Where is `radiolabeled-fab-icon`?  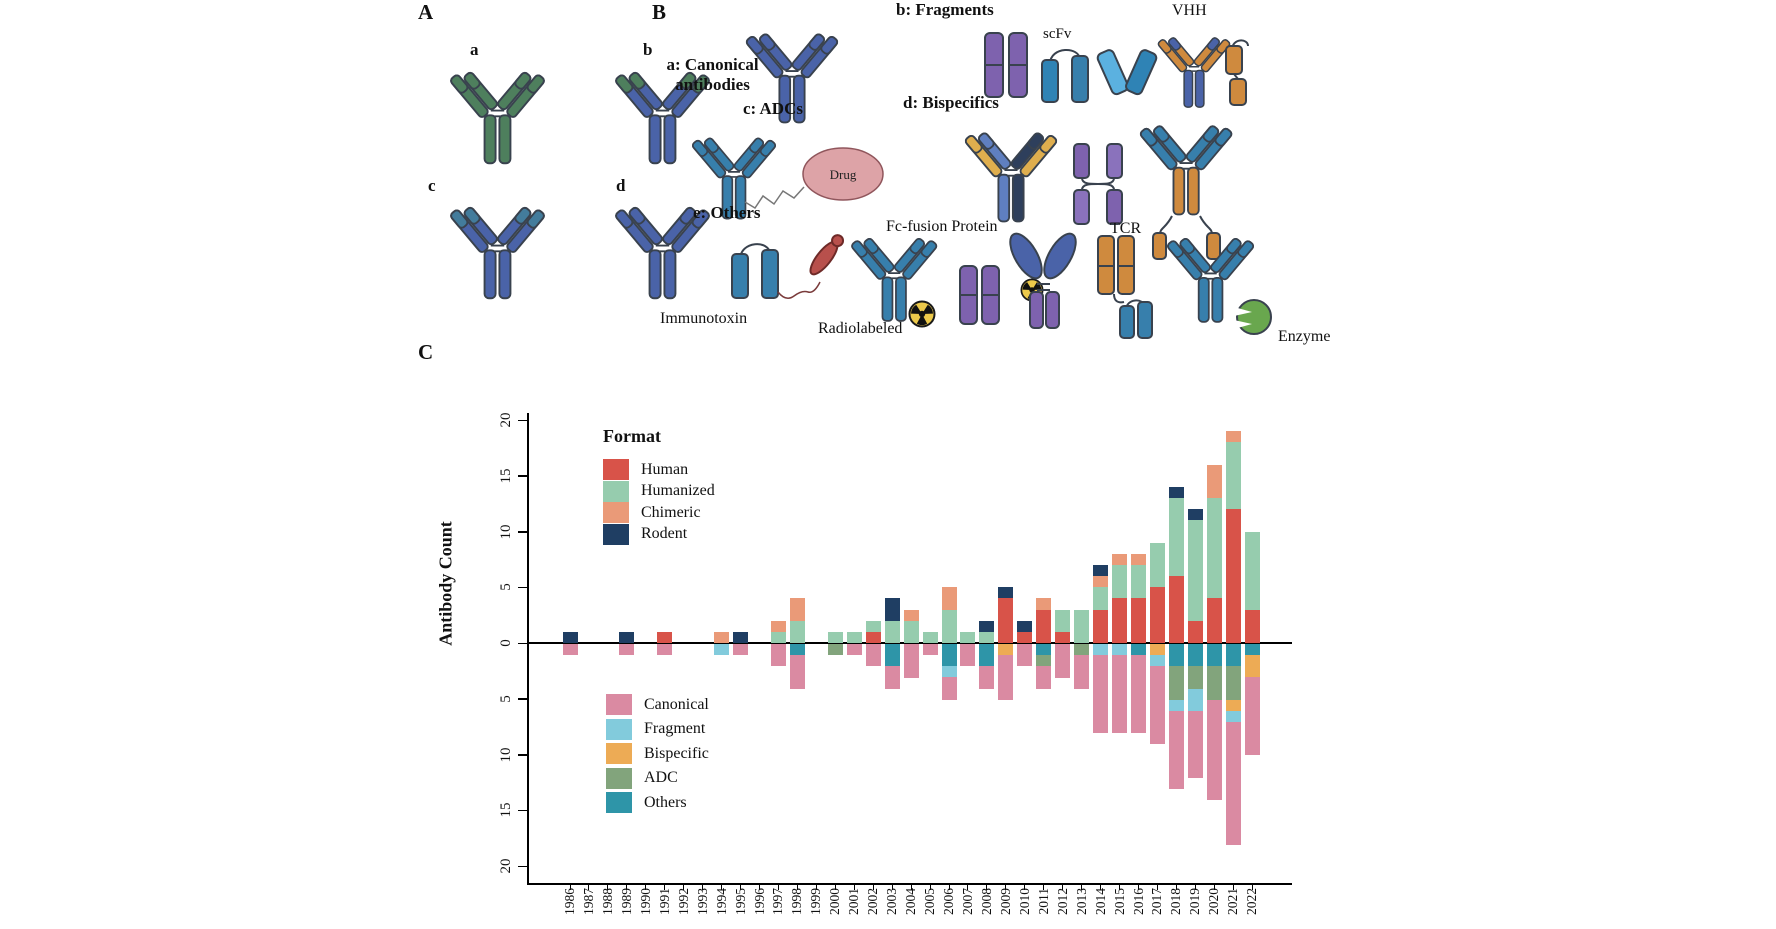 radiolabeled-fab-icon is located at coordinates (1001, 295).